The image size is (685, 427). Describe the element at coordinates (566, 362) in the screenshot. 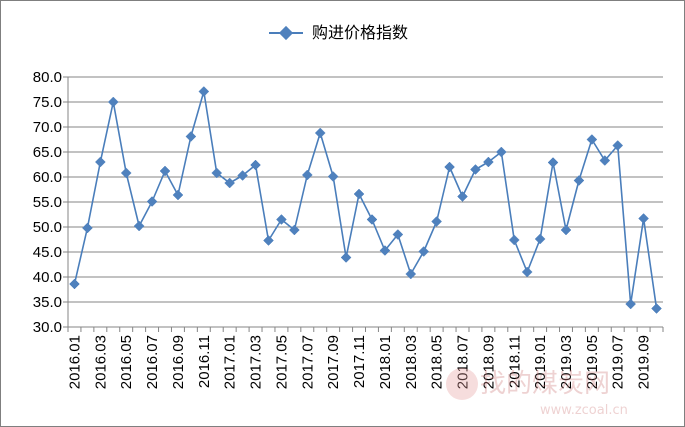

I see `x-tick-label: 2019.03` at that location.